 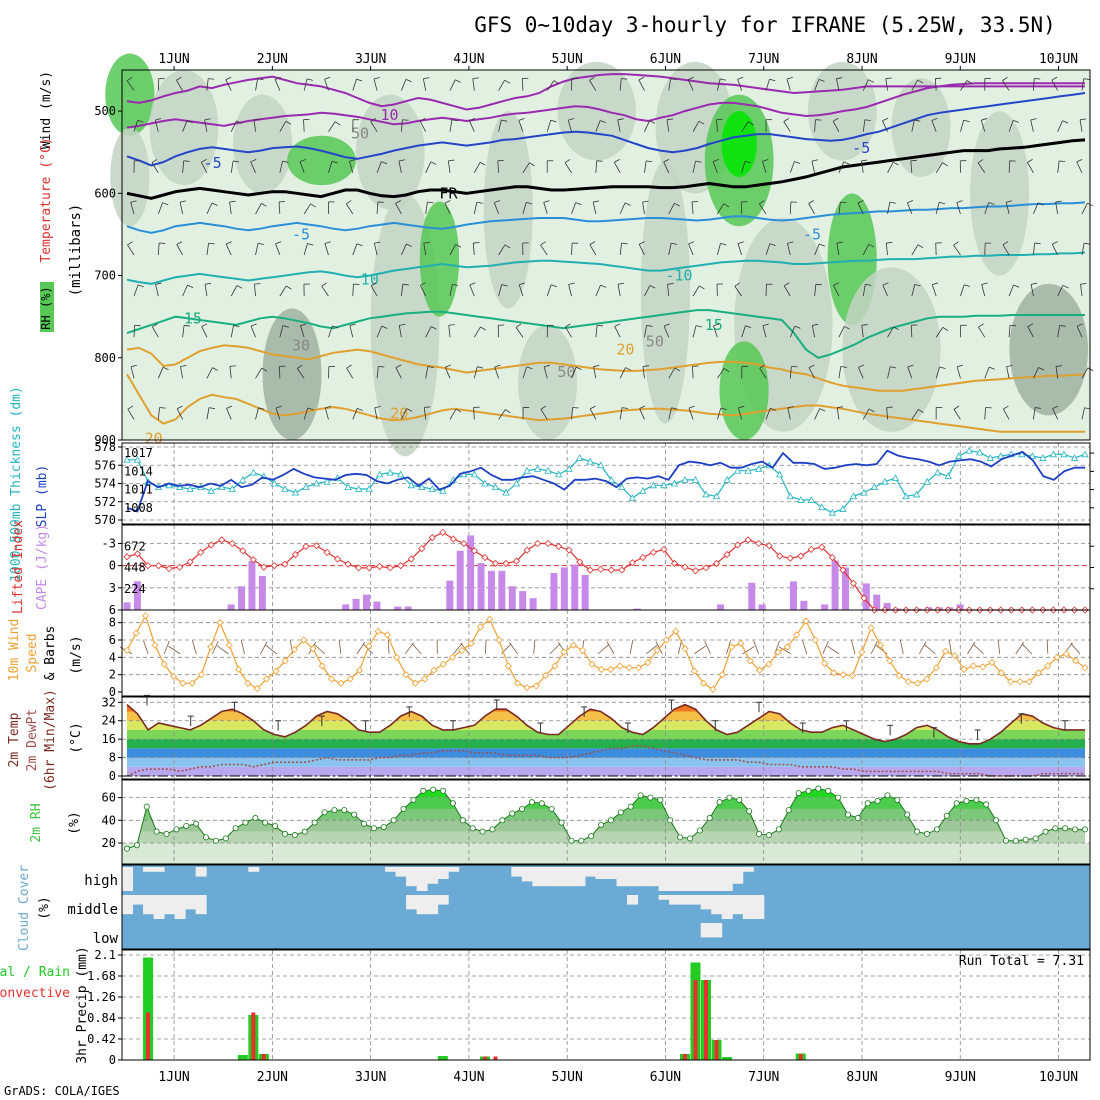 What do you see at coordinates (112, 566) in the screenshot?
I see `lifted-tick-label: 0` at bounding box center [112, 566].